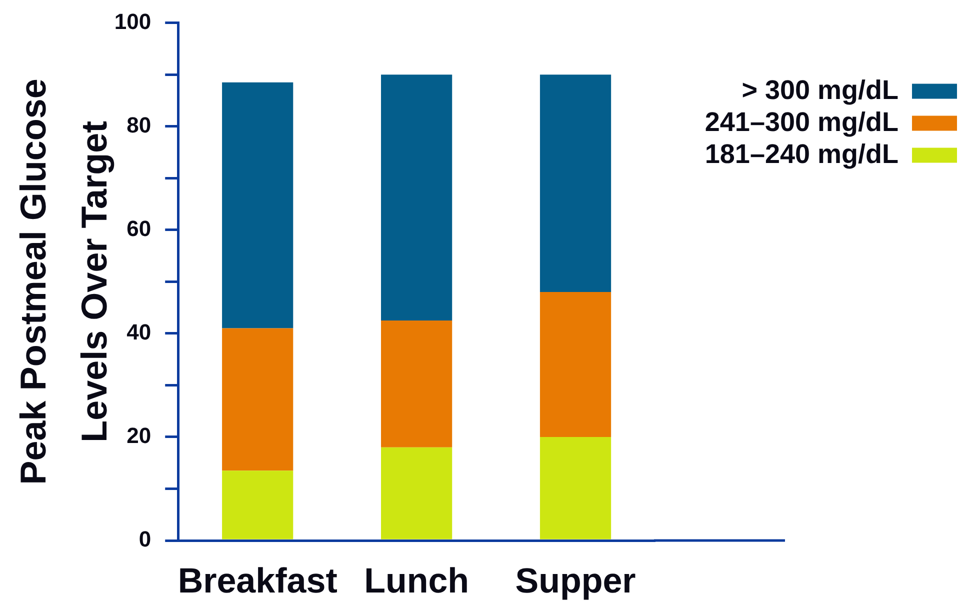 The width and height of the screenshot is (959, 603). I want to click on x-tick-label: Lunch, so click(417, 580).